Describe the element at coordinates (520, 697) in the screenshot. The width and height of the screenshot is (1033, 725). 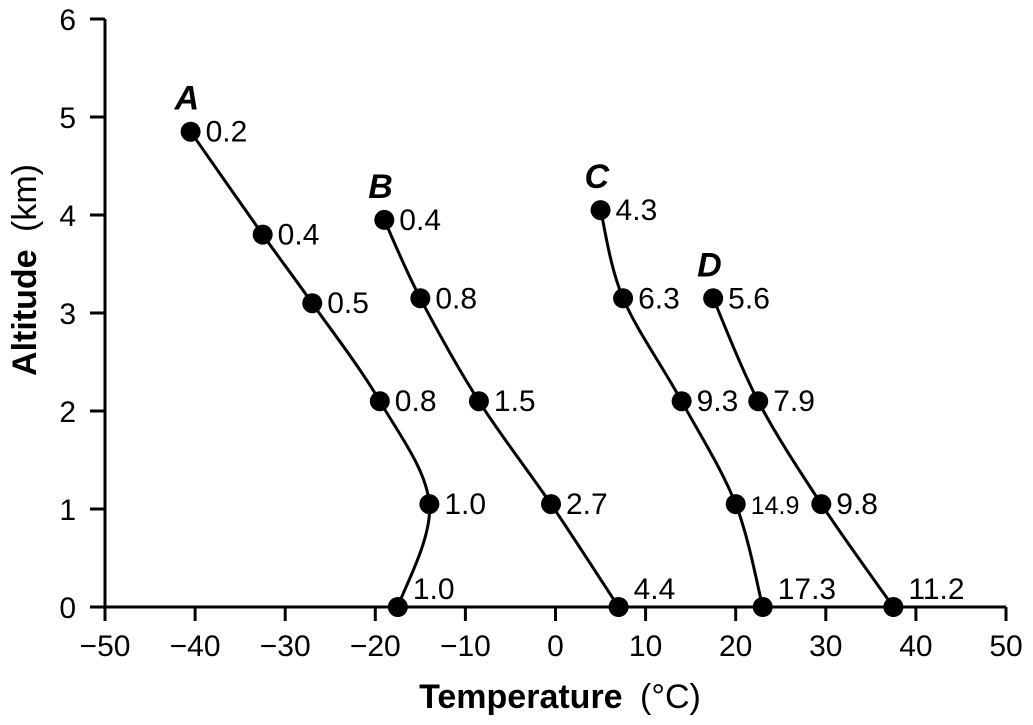
I see `x-axis-label: Temperature` at that location.